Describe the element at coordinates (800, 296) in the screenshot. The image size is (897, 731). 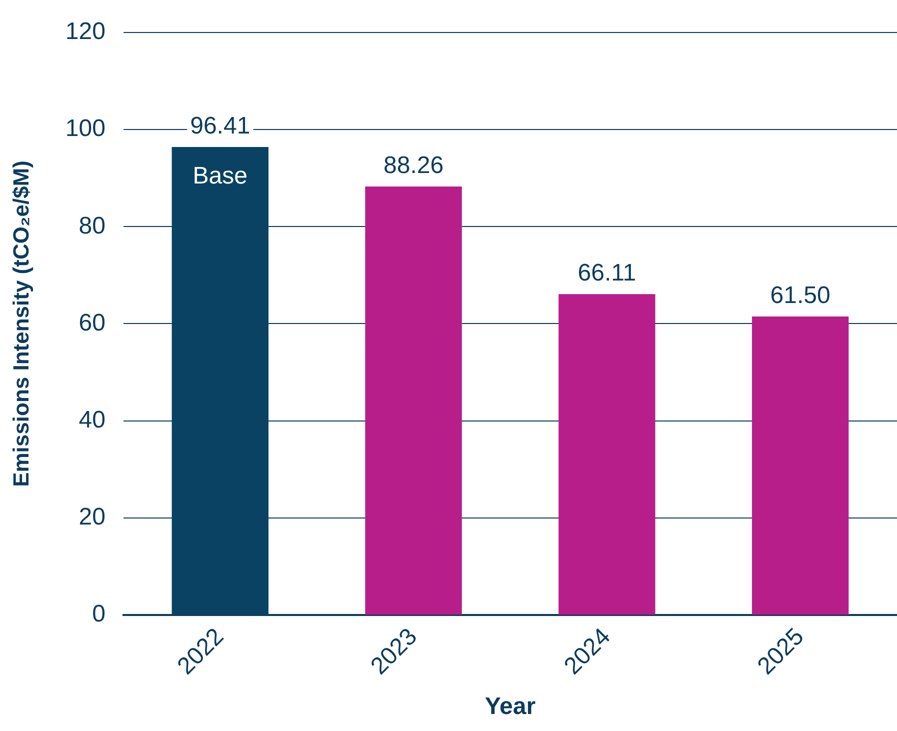
I see `data-label: 61.50` at that location.